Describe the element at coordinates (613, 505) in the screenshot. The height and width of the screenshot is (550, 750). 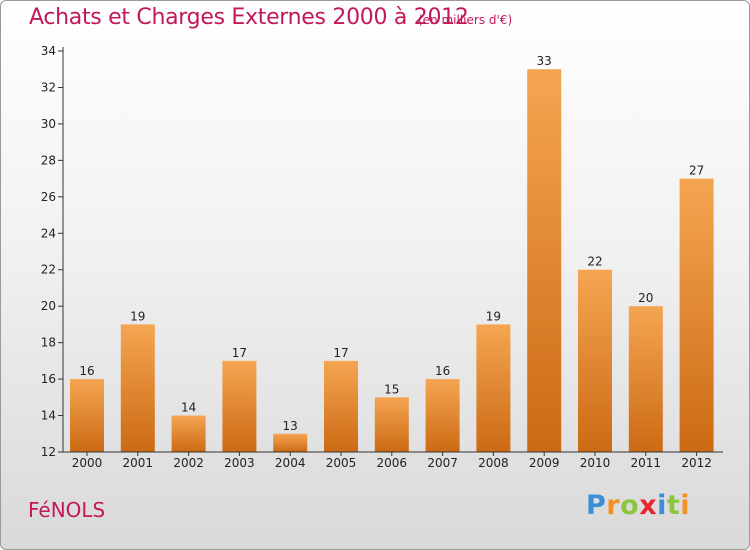
I see `logo-letter: r` at that location.